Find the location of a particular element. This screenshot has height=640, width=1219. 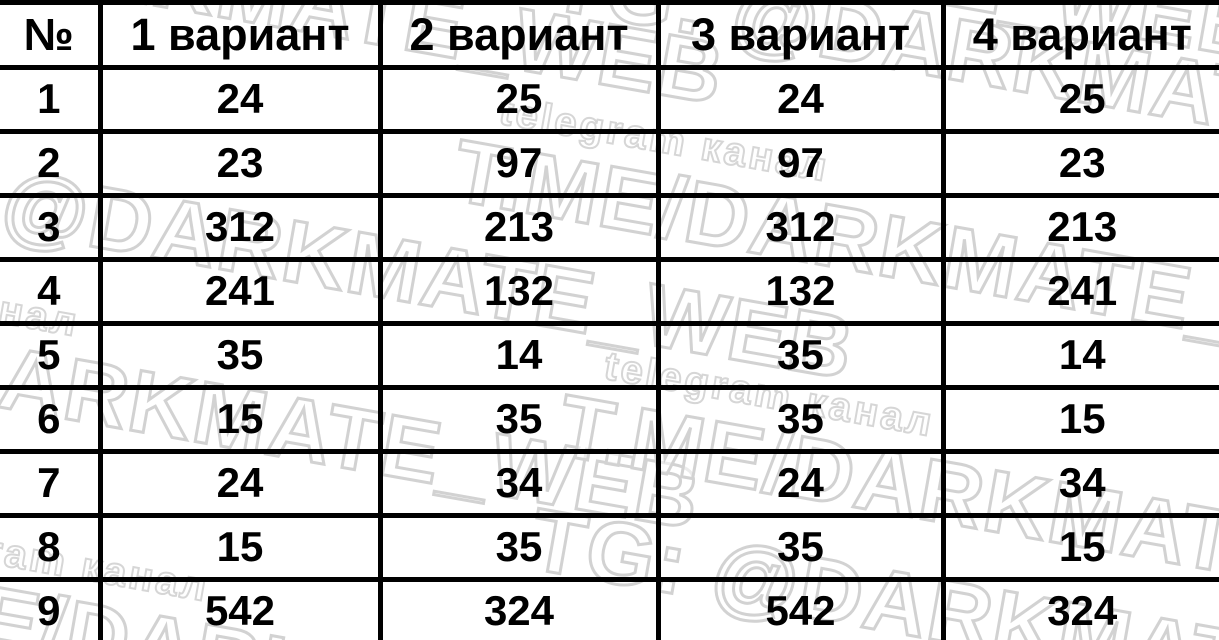

table-row: 9 542 324 542 324 is located at coordinates (609, 608).